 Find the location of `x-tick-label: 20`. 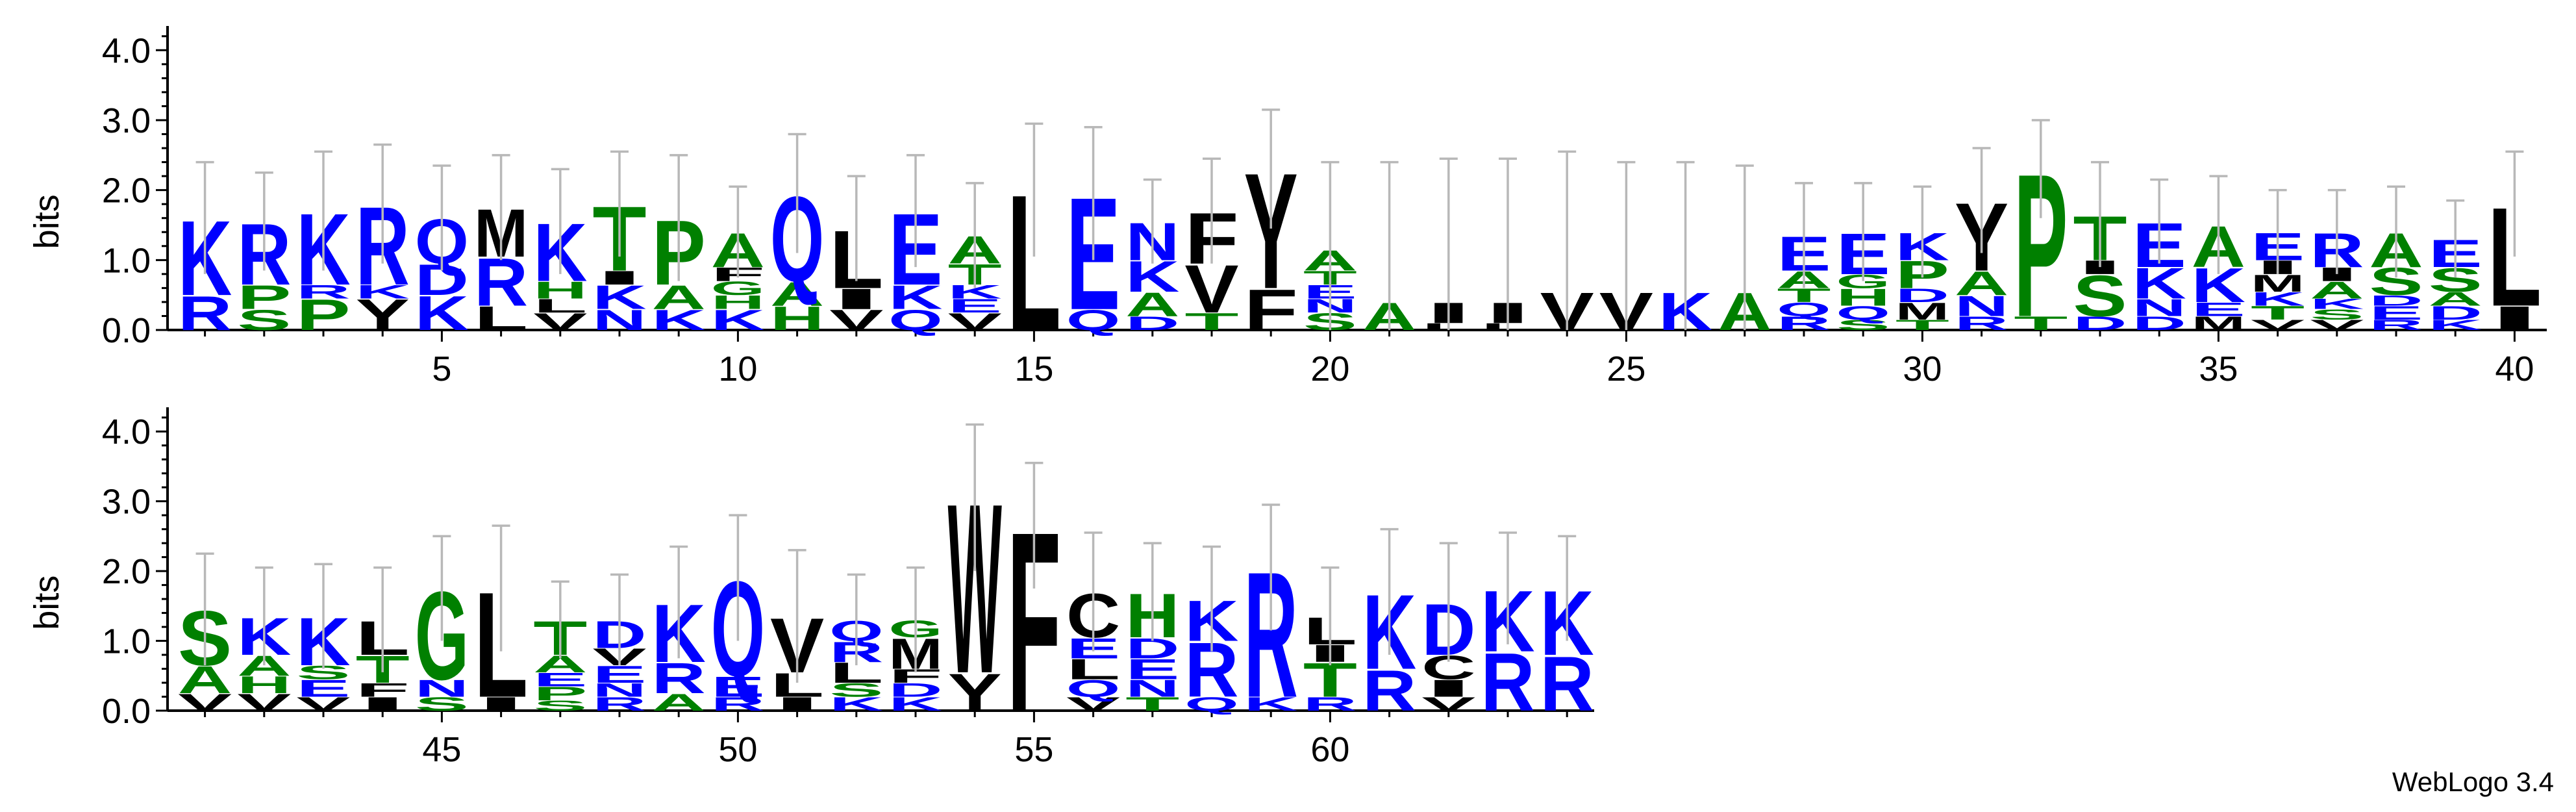

x-tick-label: 20 is located at coordinates (1329, 368).